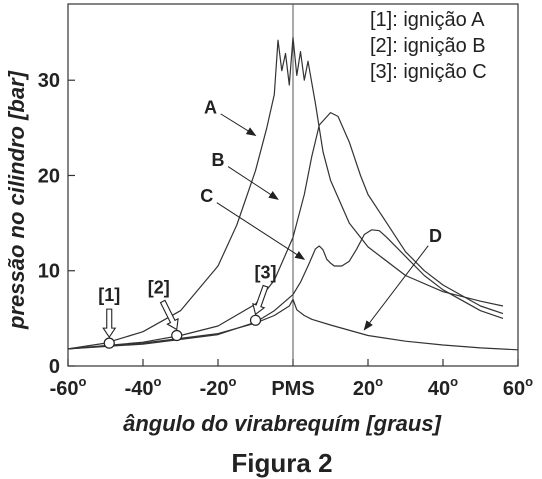  What do you see at coordinates (16, 200) in the screenshot?
I see `y-axis-label: pressão no cilindro [bar]` at bounding box center [16, 200].